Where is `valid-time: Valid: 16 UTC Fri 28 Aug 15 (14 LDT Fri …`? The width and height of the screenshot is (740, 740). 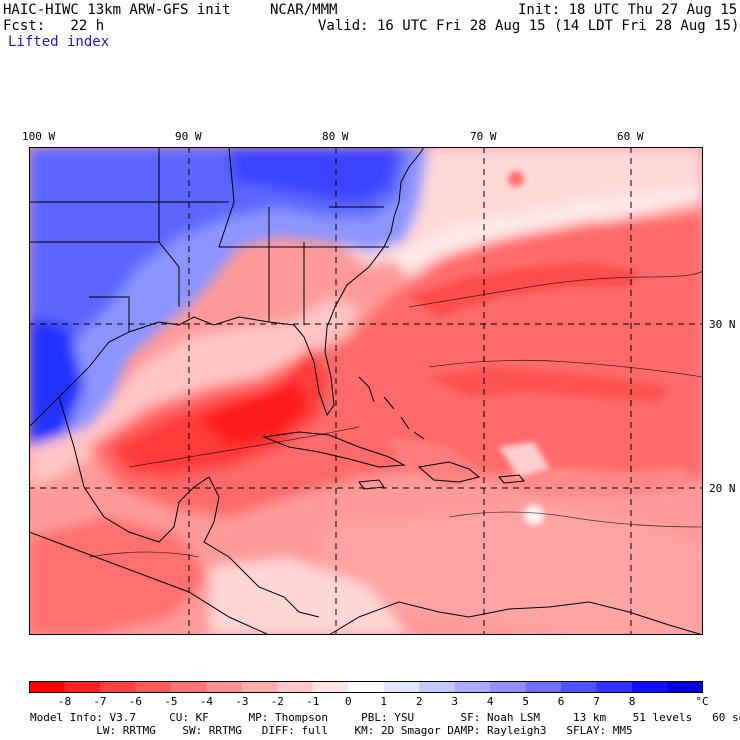
valid-time: Valid: 16 UTC Fri 28 Aug 15 (14 LDT Fri … is located at coordinates (529, 26).